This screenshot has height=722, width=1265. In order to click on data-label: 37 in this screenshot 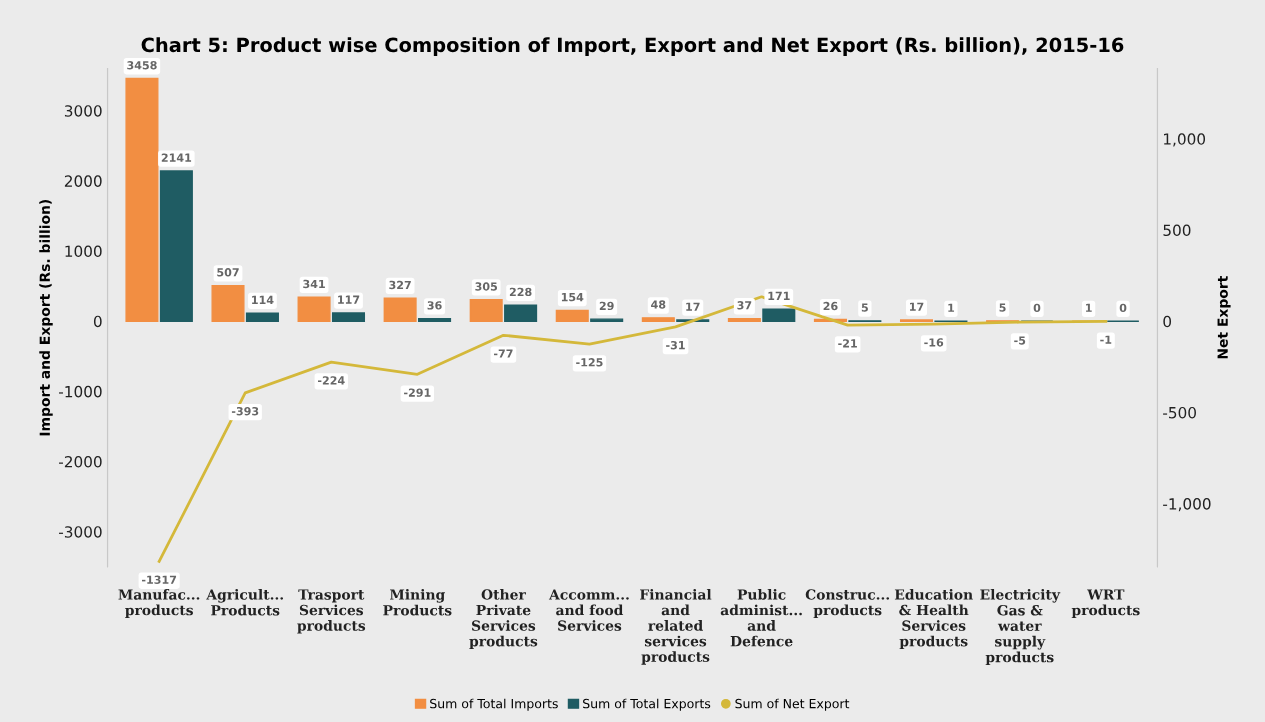, I will do `click(744, 305)`.